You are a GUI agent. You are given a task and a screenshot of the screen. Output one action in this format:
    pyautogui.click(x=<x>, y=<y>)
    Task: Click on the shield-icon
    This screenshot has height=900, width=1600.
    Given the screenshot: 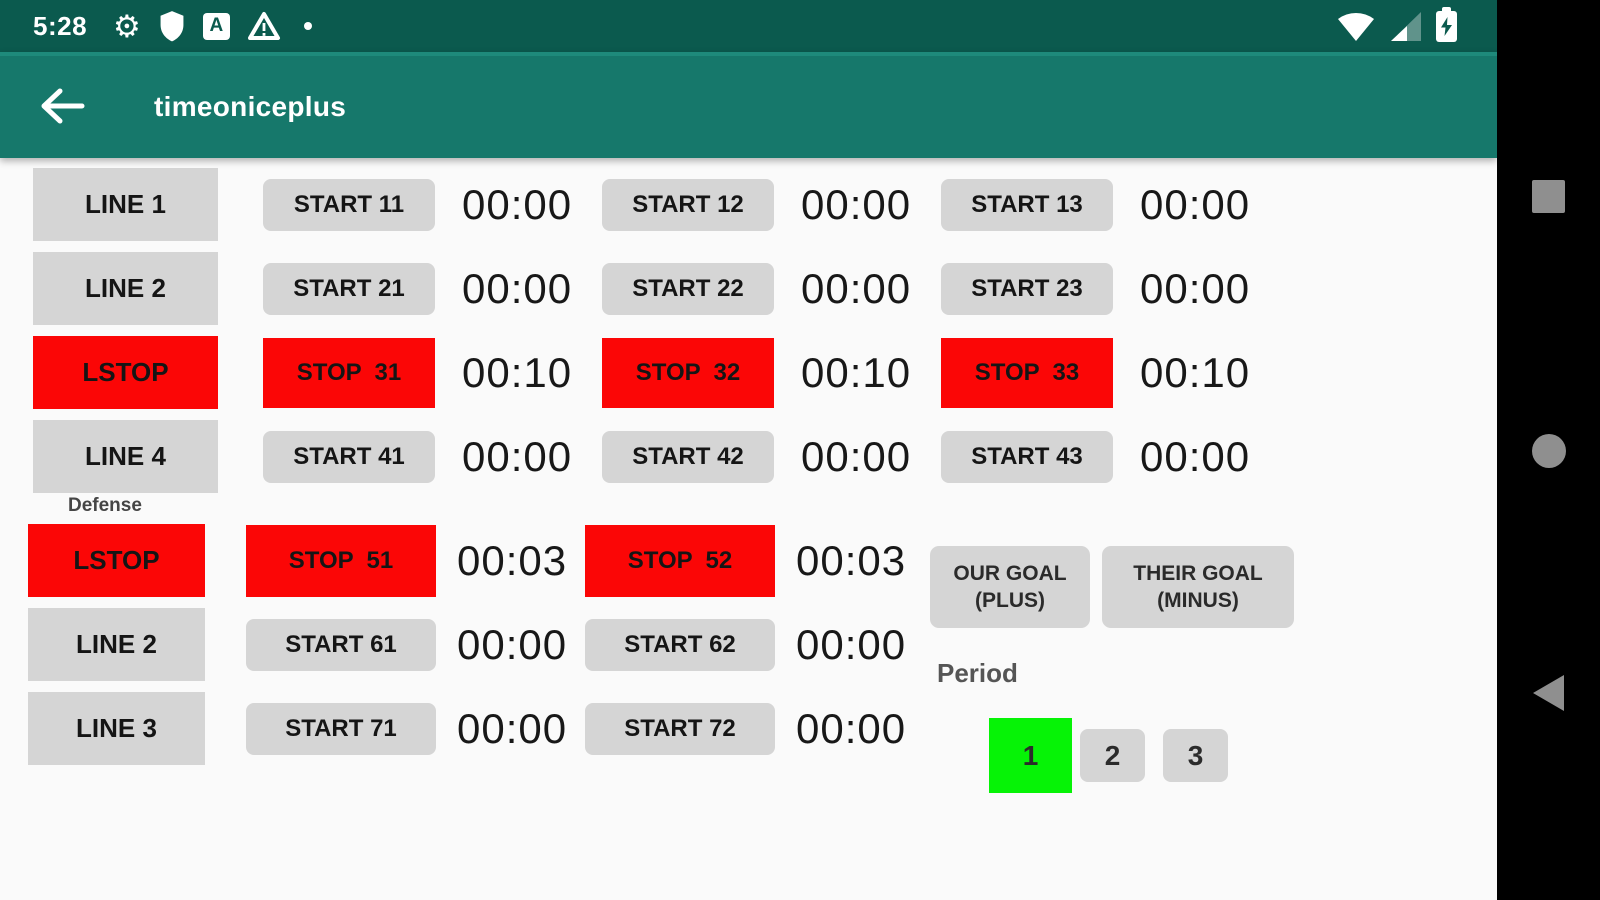 What is the action you would take?
    pyautogui.click(x=172, y=26)
    